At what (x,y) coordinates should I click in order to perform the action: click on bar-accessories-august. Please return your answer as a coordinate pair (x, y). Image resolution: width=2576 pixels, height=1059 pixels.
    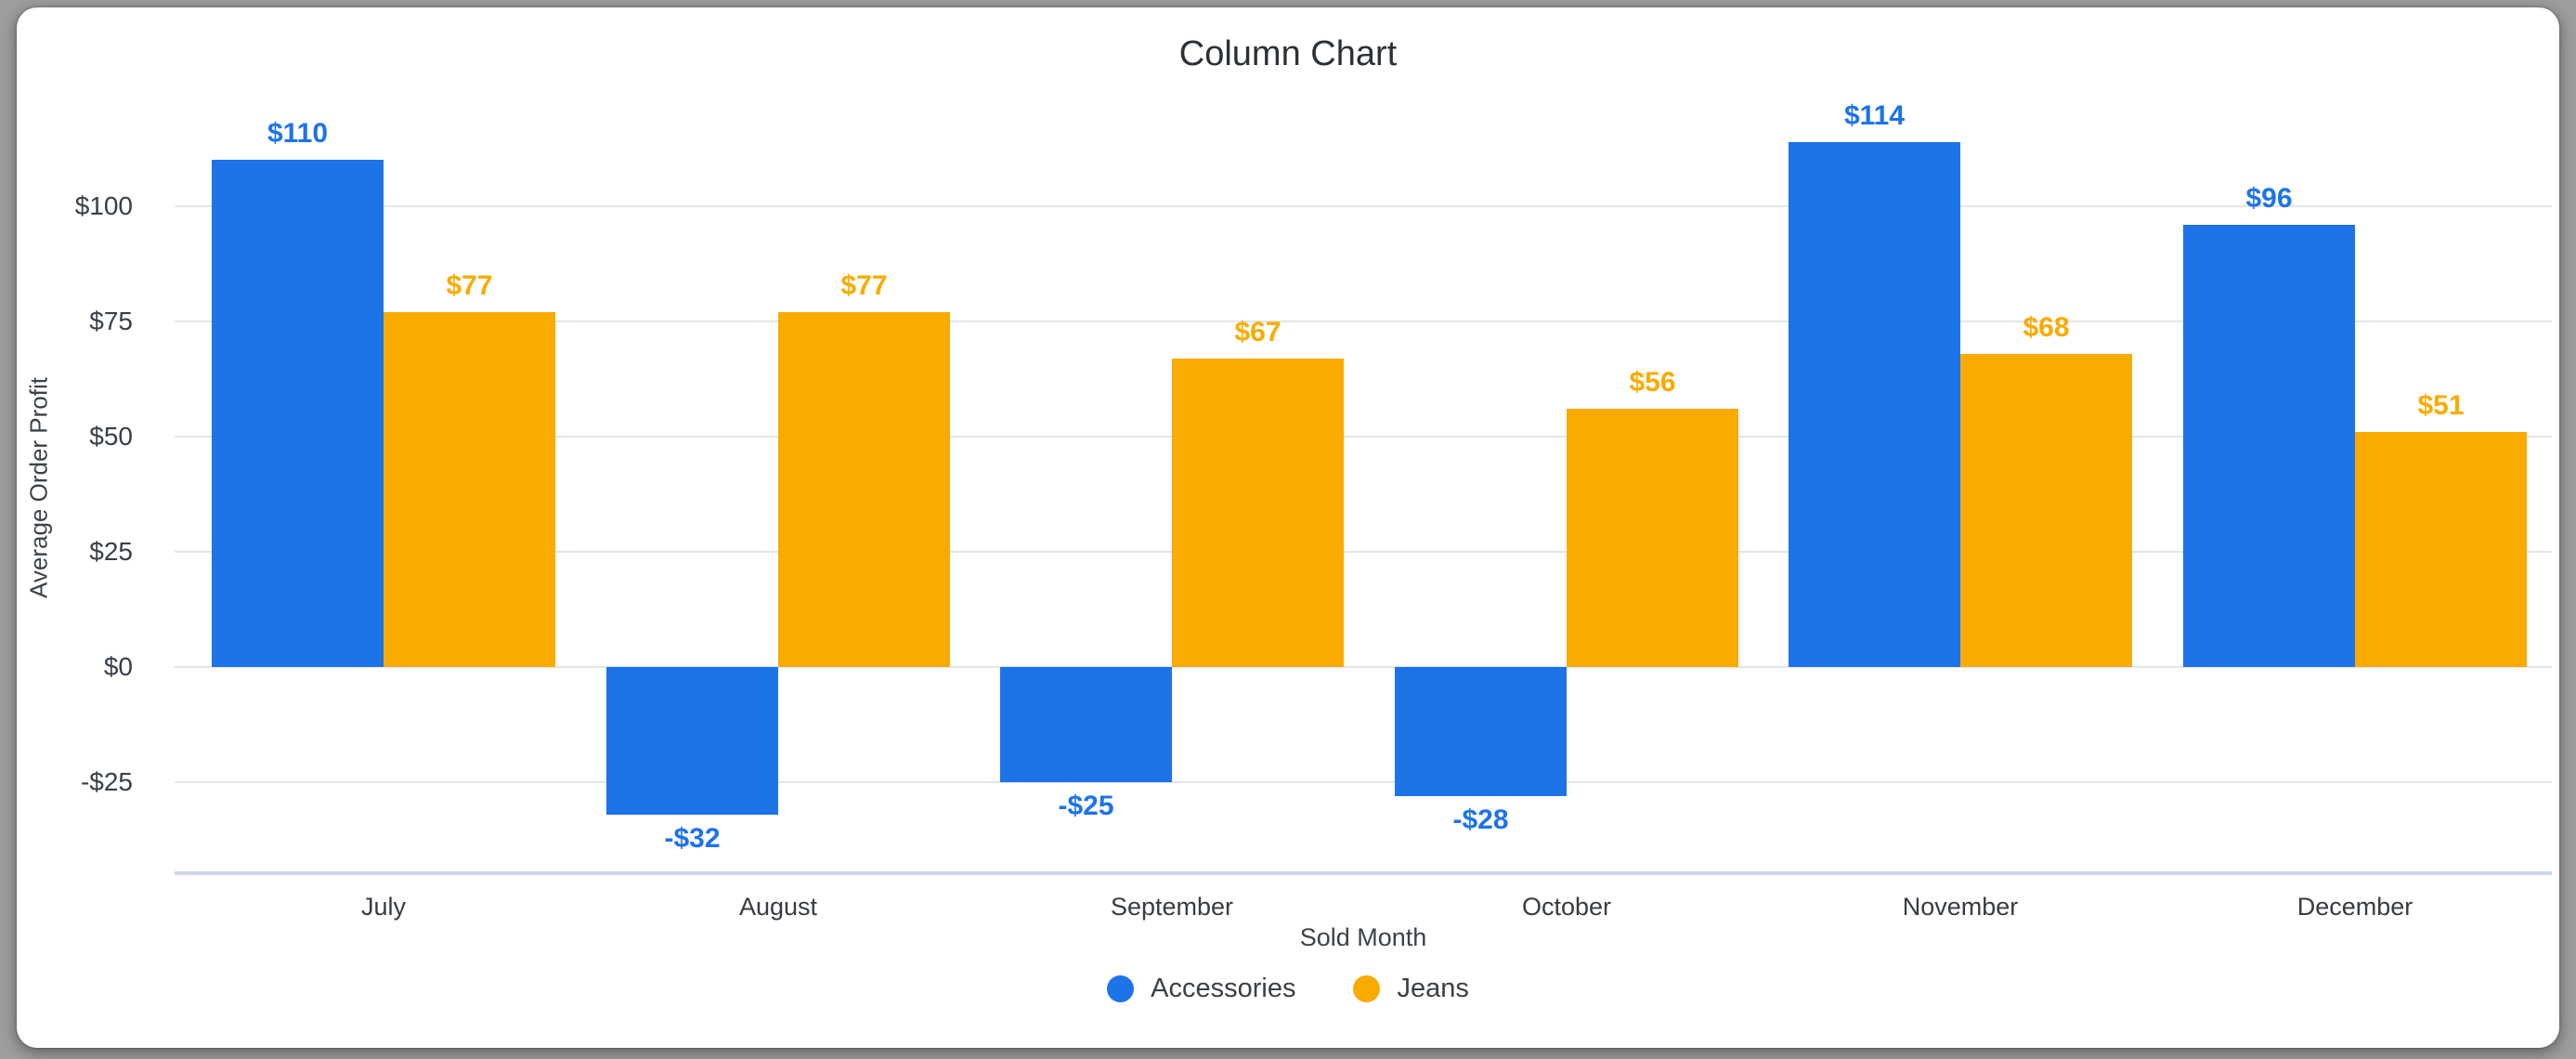
    Looking at the image, I should click on (692, 741).